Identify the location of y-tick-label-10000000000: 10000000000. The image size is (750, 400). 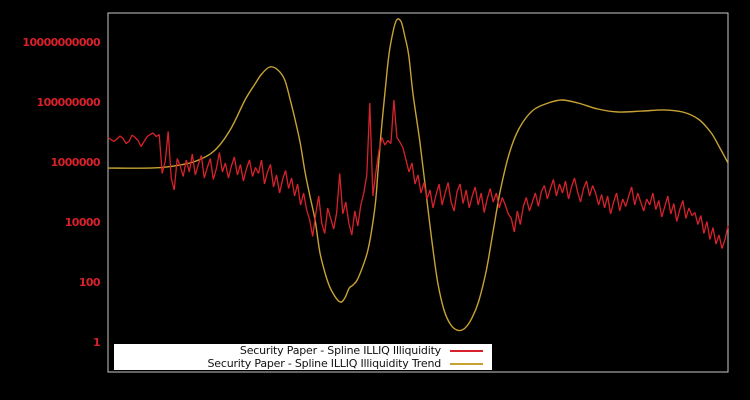
(61, 42).